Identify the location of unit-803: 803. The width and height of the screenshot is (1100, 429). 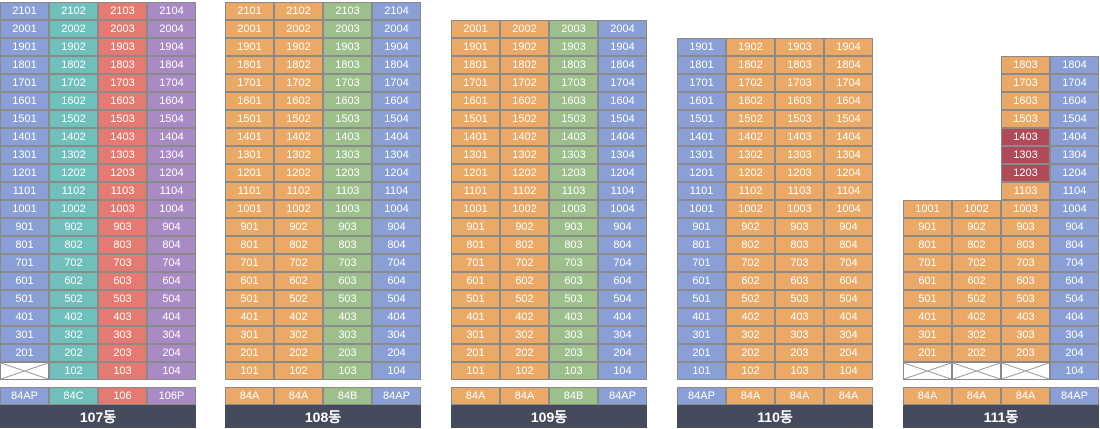
(573, 245).